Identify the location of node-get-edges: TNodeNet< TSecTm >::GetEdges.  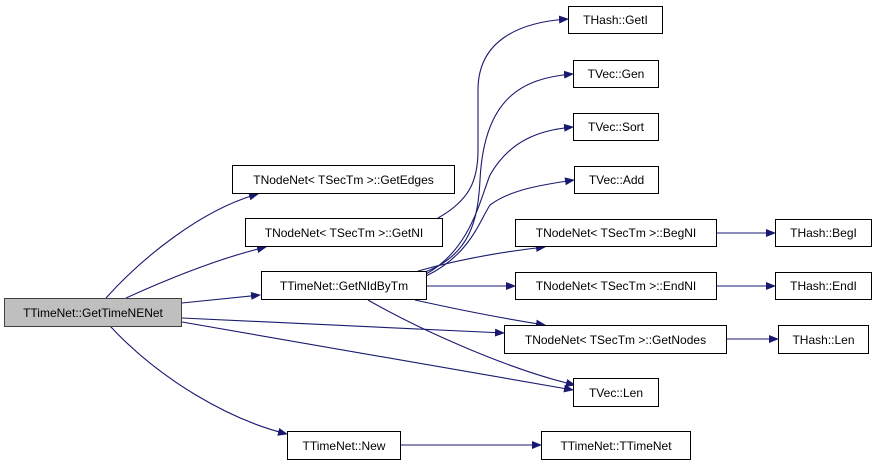
(343, 179).